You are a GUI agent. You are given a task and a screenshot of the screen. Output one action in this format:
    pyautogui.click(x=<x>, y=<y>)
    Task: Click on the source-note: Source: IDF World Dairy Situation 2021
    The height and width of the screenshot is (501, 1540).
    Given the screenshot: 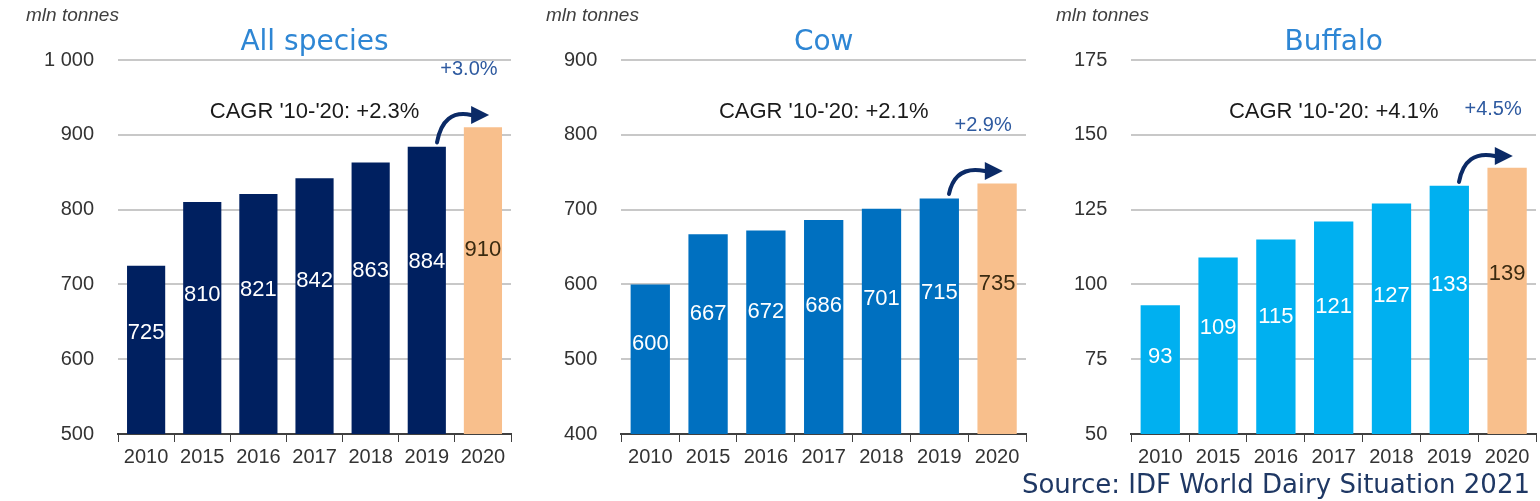 What is the action you would take?
    pyautogui.click(x=1275, y=484)
    